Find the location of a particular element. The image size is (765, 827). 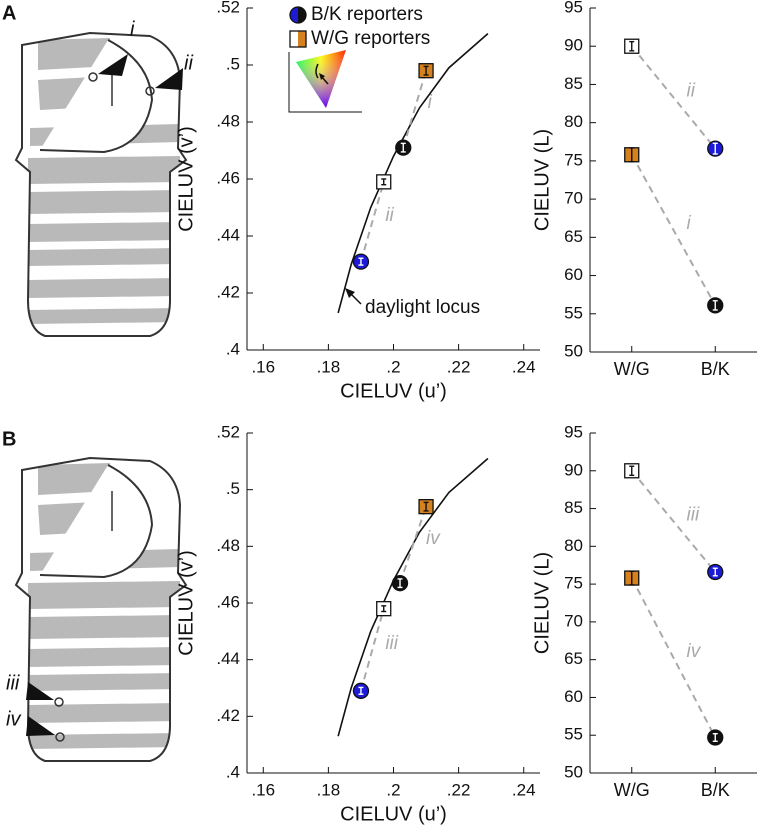

dress-label: i is located at coordinates (132, 29).